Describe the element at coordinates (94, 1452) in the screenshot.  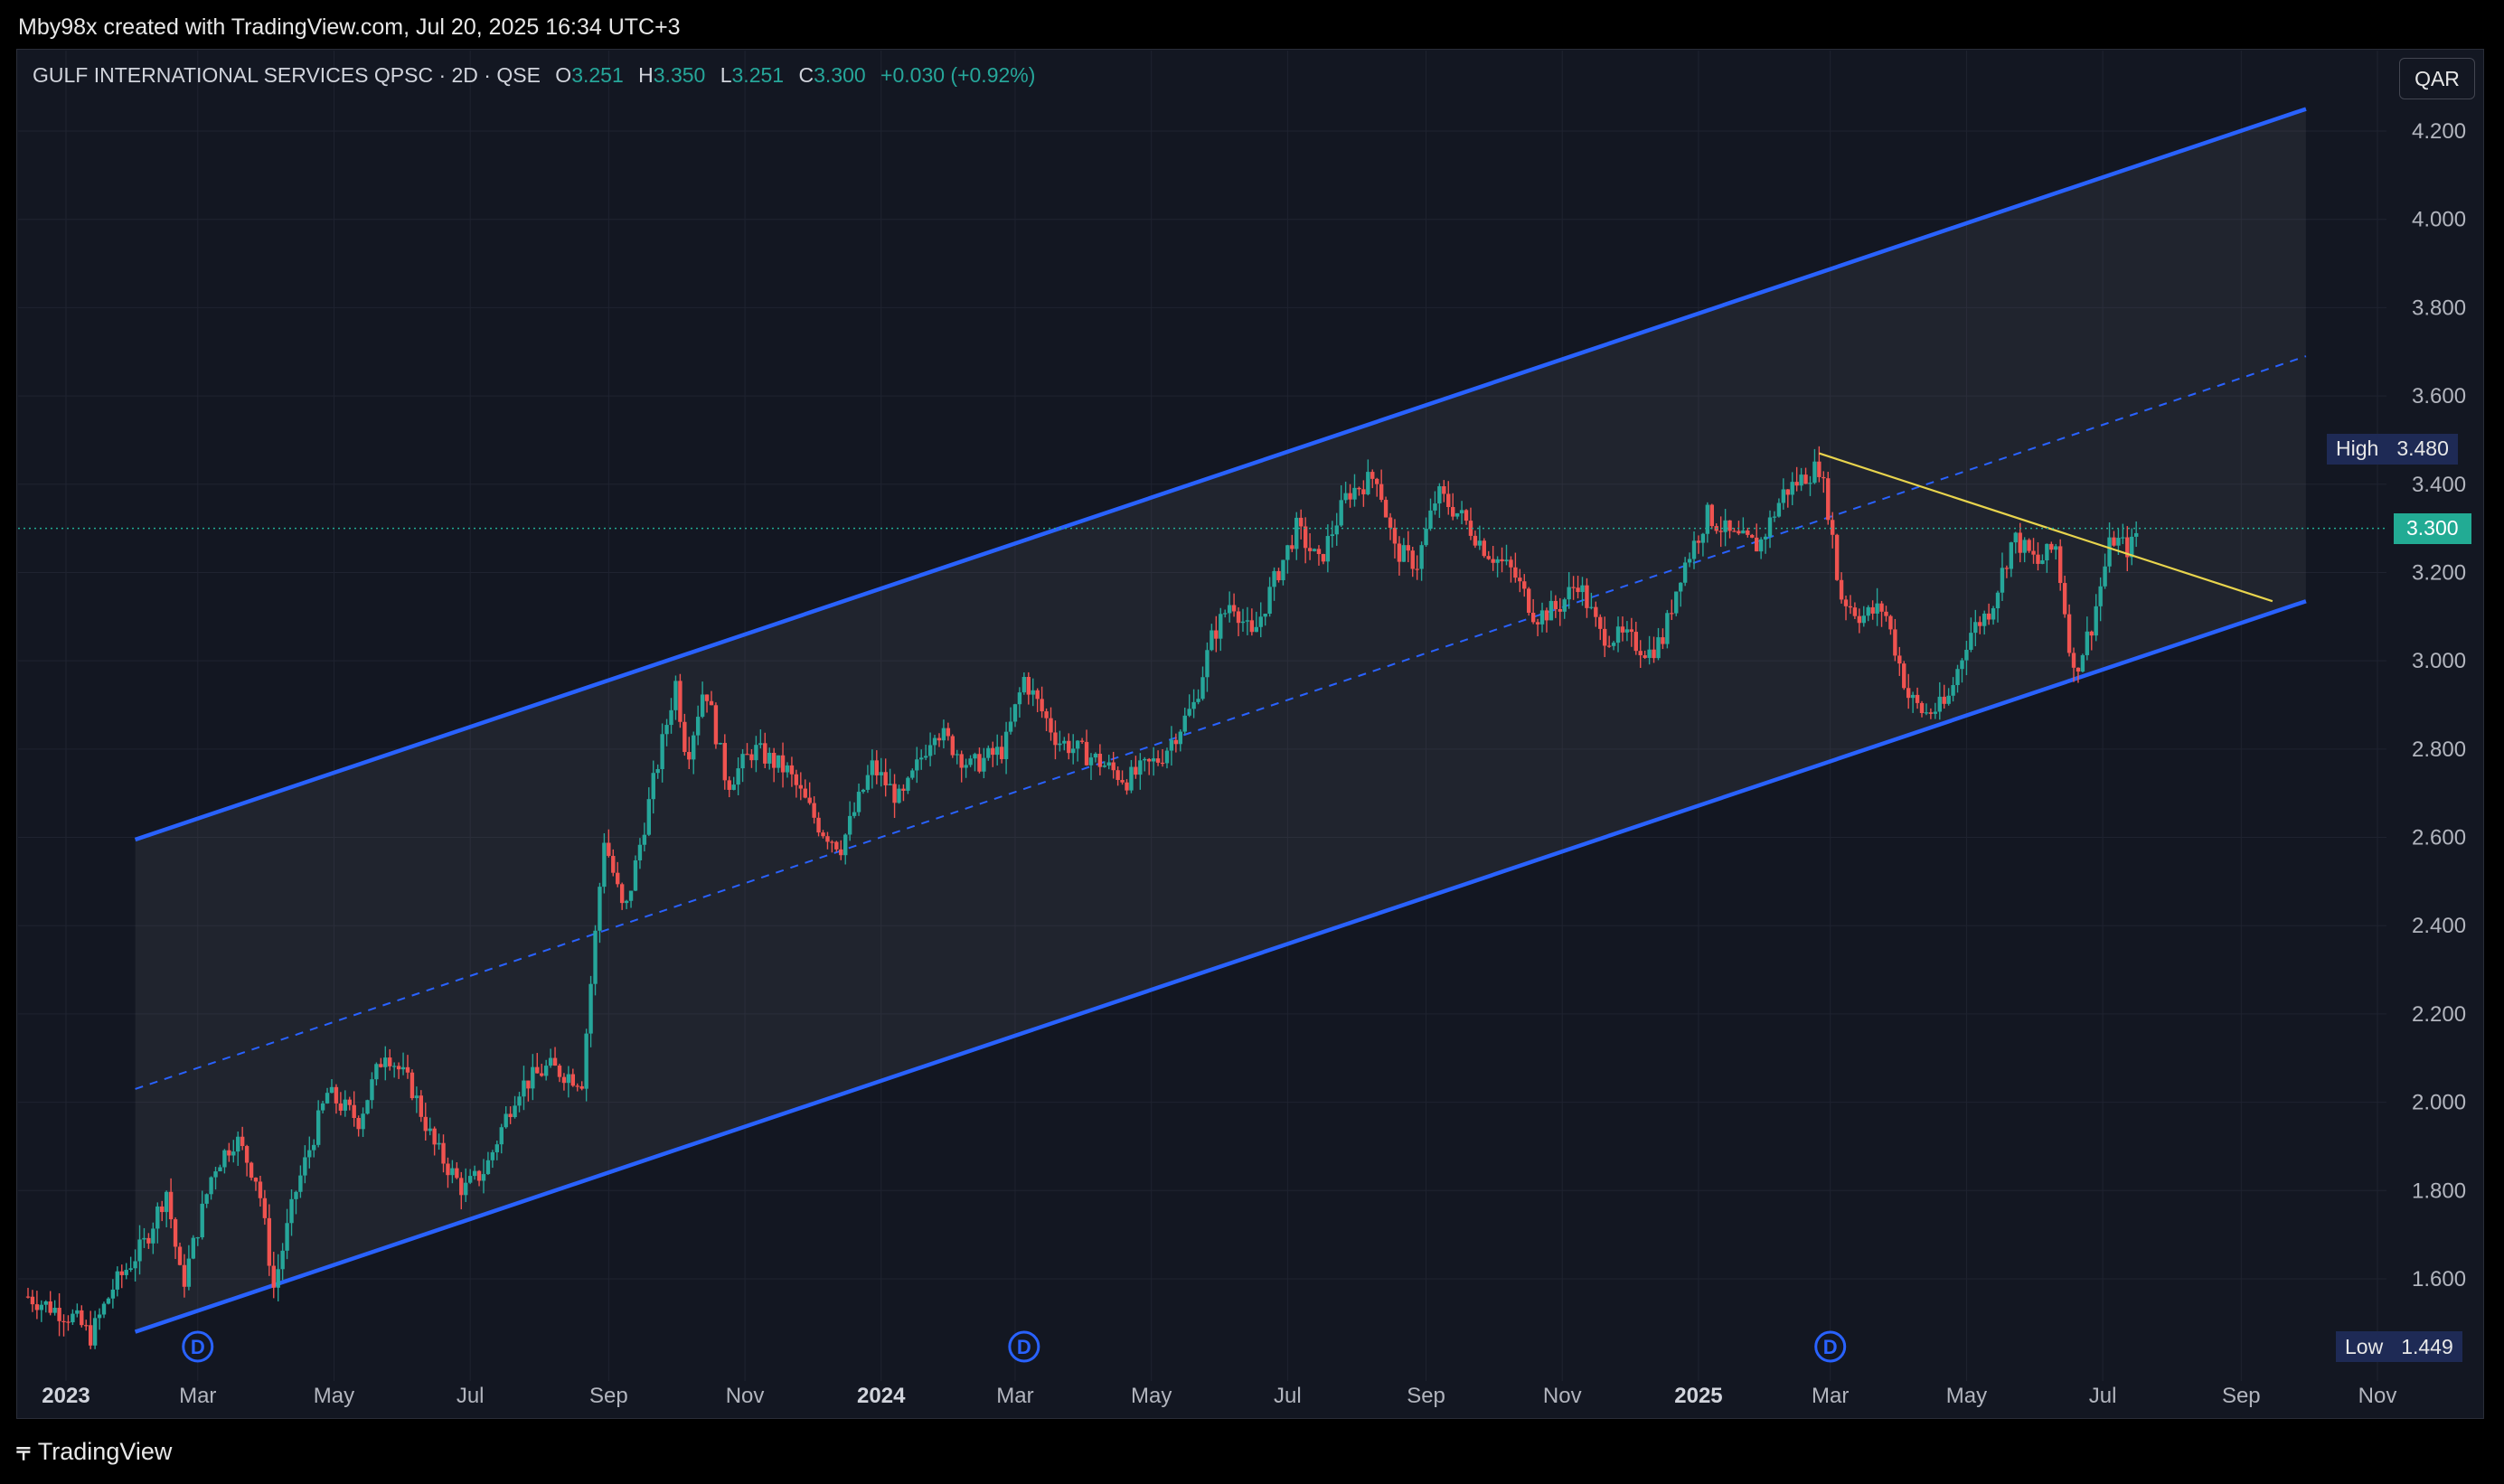
I see `tradingview-logo: ⫧ TradingView` at that location.